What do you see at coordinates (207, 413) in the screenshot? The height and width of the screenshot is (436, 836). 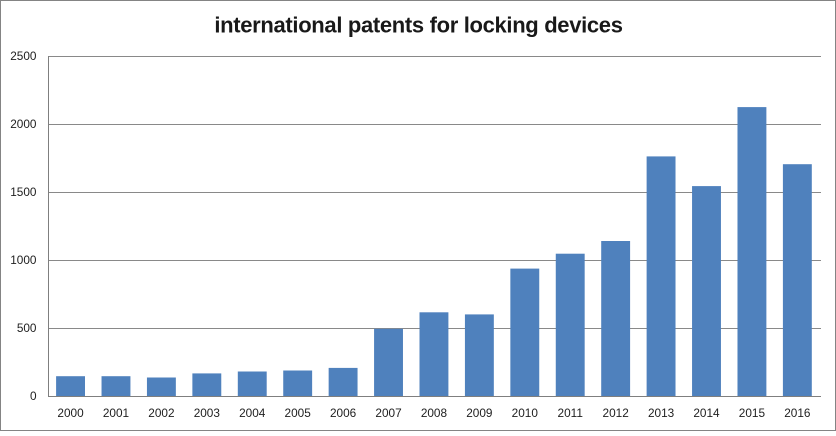 I see `svg-text: 2003` at bounding box center [207, 413].